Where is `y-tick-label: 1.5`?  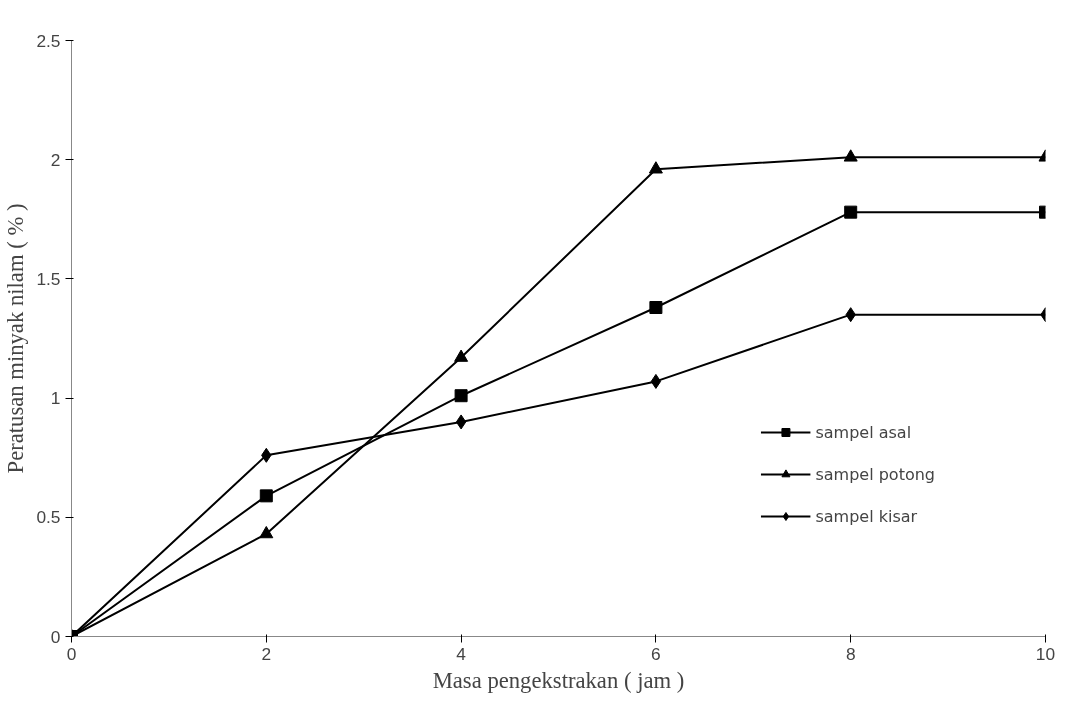 y-tick-label: 1.5 is located at coordinates (48, 278).